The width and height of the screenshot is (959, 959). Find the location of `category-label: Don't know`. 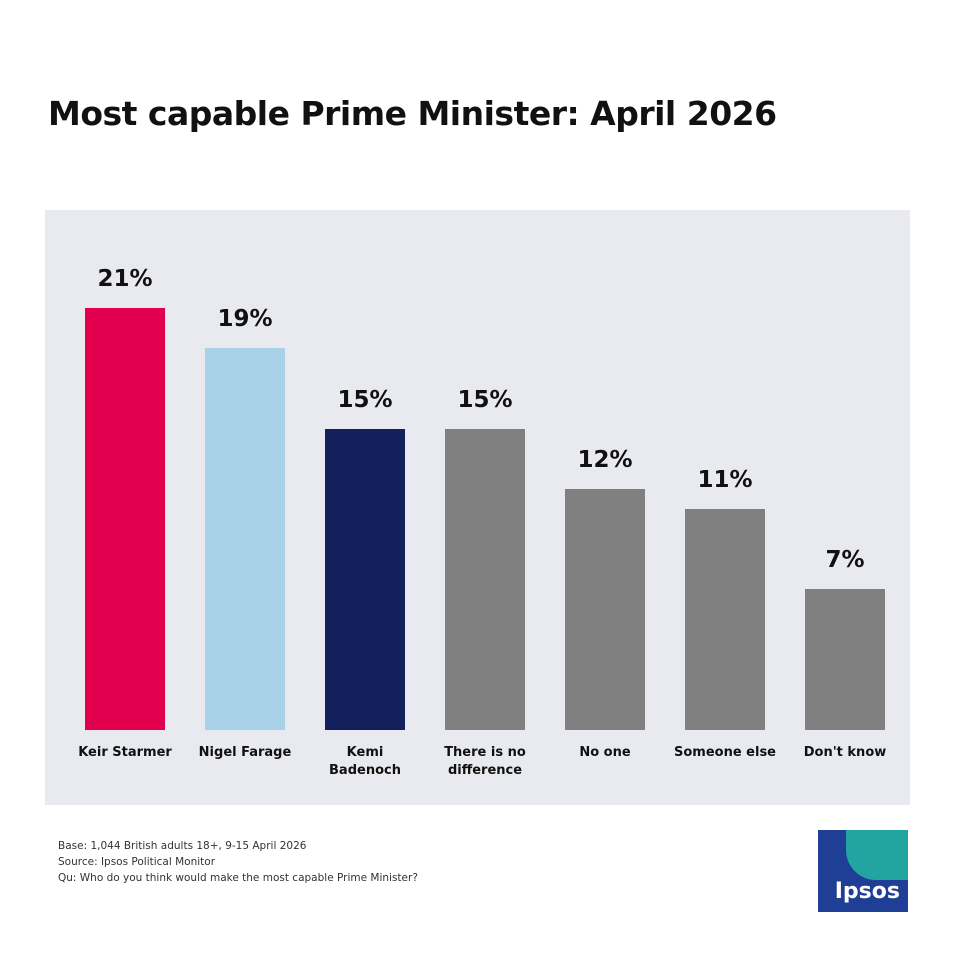

category-label: Don't know is located at coordinates (845, 752).